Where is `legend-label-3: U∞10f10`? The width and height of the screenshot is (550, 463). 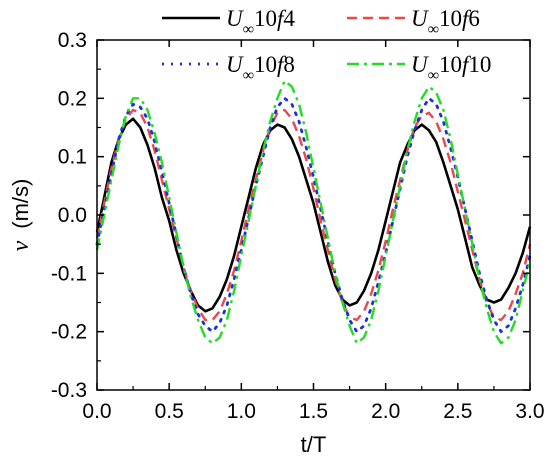 legend-label-3: U∞10f10 is located at coordinates (451, 68).